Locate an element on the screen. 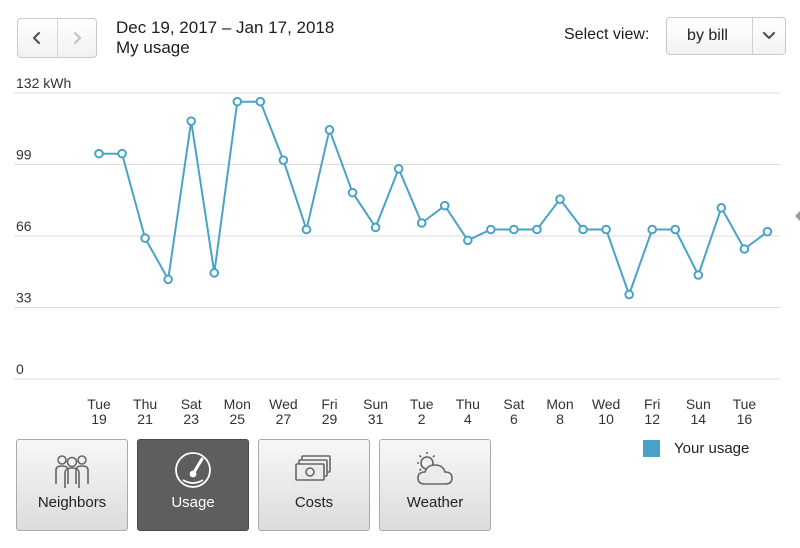  legend-label: Your usage is located at coordinates (712, 448).